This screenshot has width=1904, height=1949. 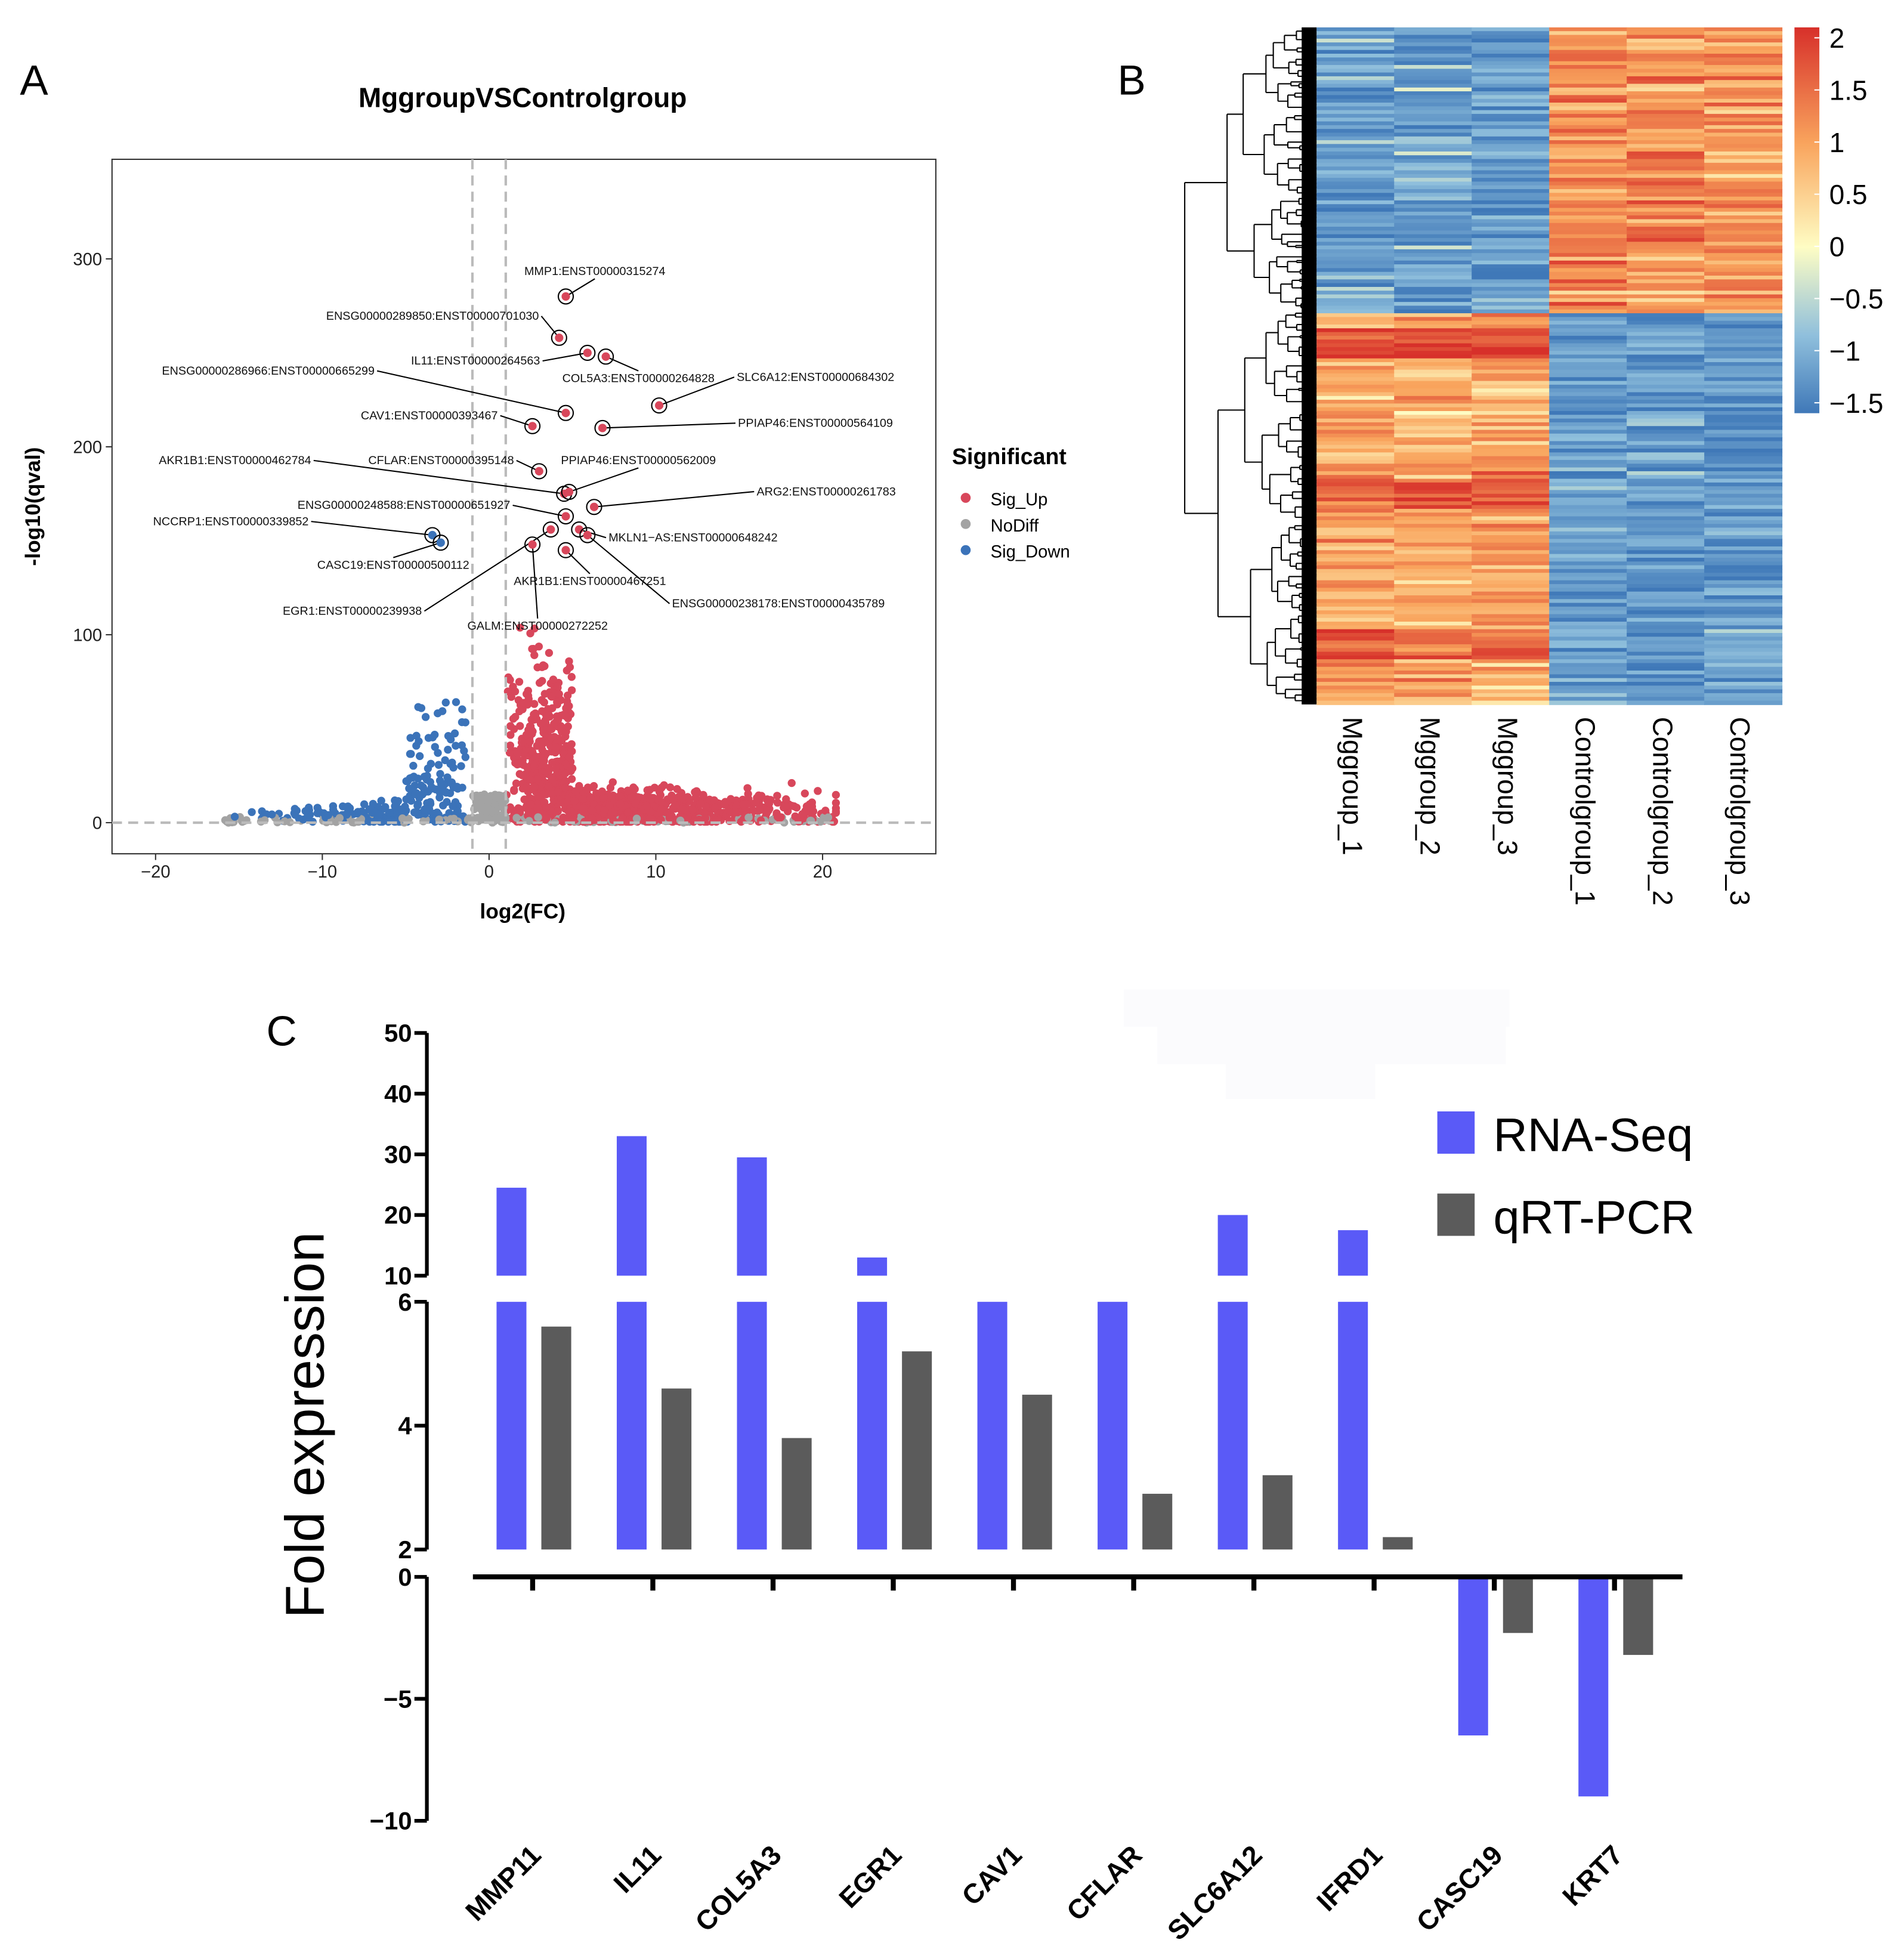 What do you see at coordinates (569, 492) in the screenshot?
I see `labeled-point` at bounding box center [569, 492].